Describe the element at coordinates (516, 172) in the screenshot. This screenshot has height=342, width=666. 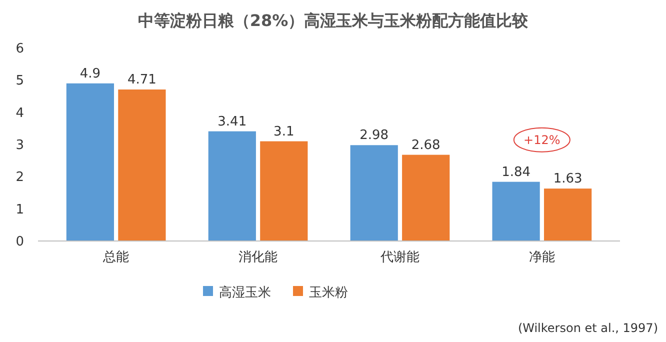
I see `data-label: 1.84` at that location.